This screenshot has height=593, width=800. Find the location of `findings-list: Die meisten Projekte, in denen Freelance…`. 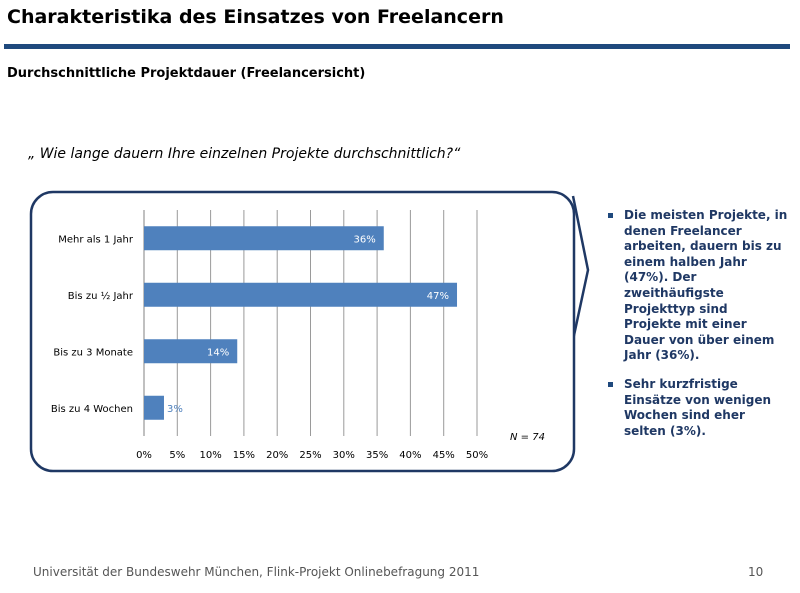

findings-list: Die meisten Projekte, in denen Freelance… is located at coordinates (698, 330).